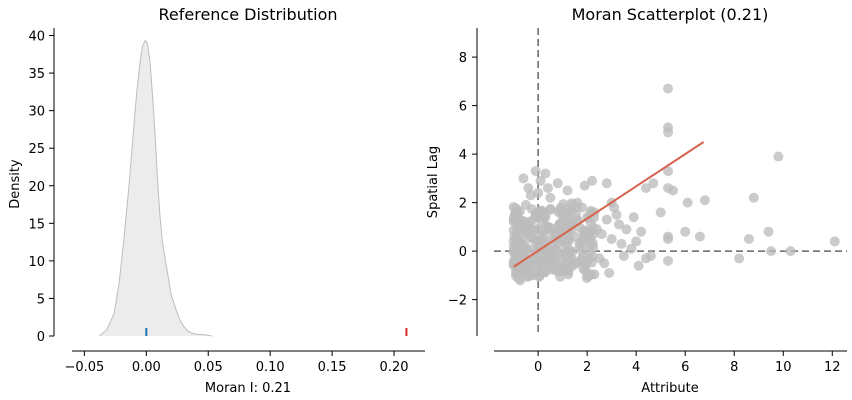 The width and height of the screenshot is (852, 400). I want to click on x-tick-group: −0.05 0.00 0.05 0.10 0.15 0.20, so click(236, 363).